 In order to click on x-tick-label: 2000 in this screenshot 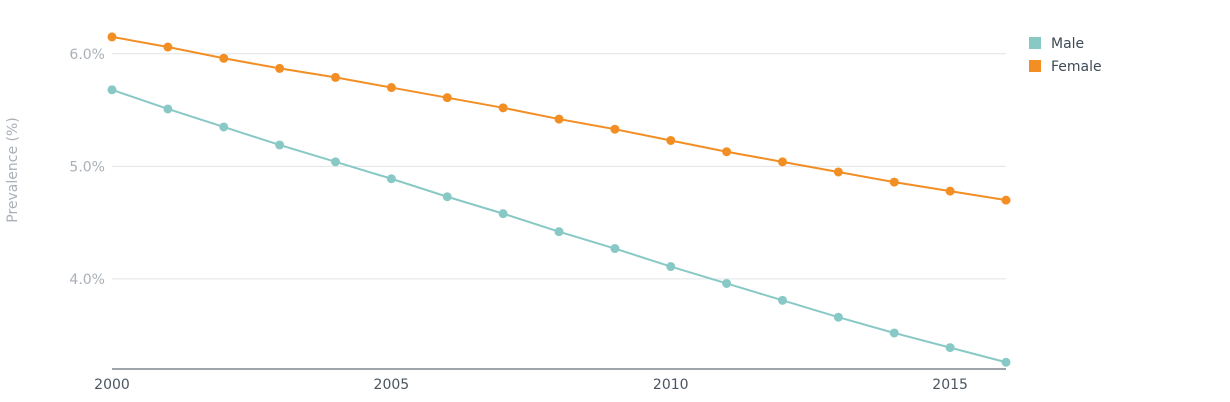, I will do `click(112, 385)`.